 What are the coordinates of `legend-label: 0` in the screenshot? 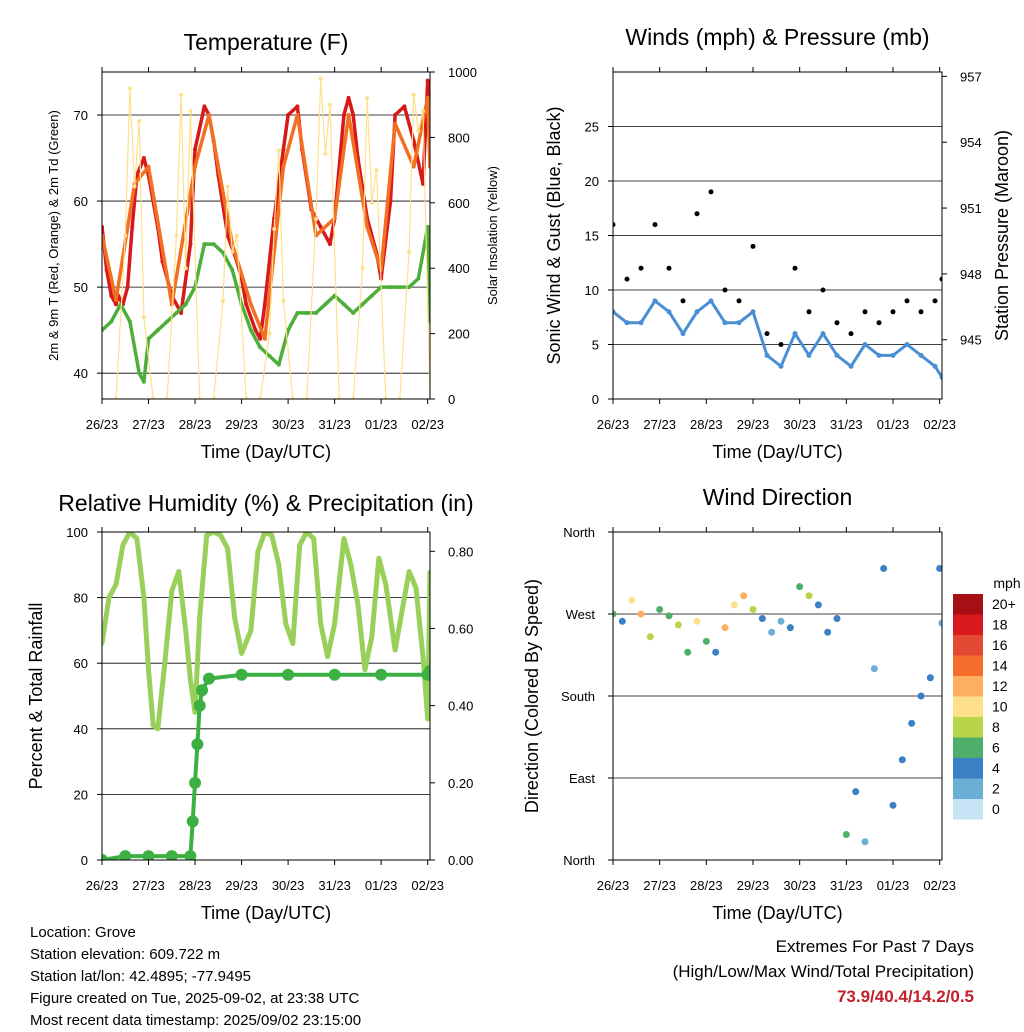 It's located at (996, 809).